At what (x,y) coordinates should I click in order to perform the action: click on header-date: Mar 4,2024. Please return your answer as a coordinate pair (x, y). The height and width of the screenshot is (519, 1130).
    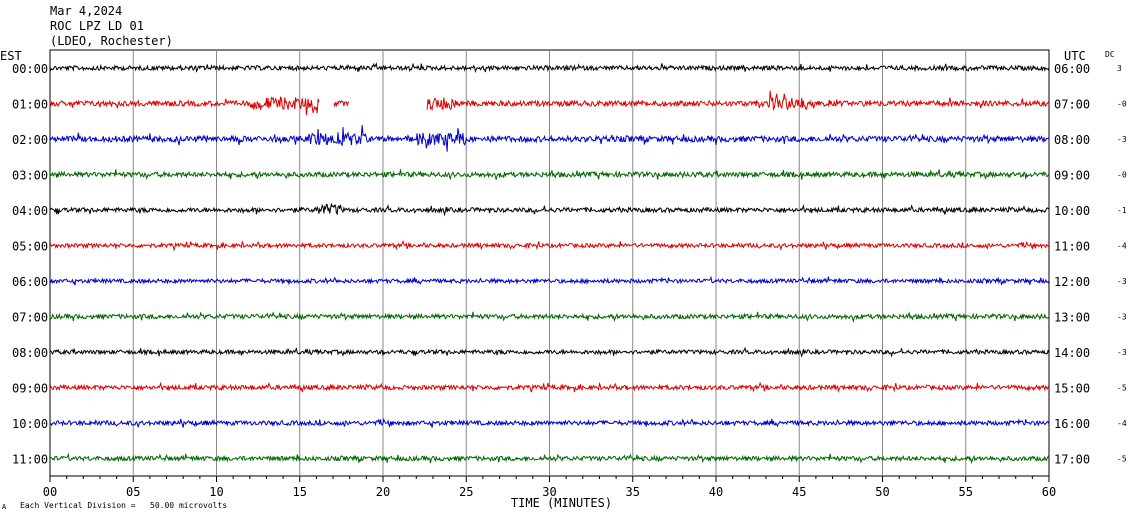
    Looking at the image, I should click on (86, 11).